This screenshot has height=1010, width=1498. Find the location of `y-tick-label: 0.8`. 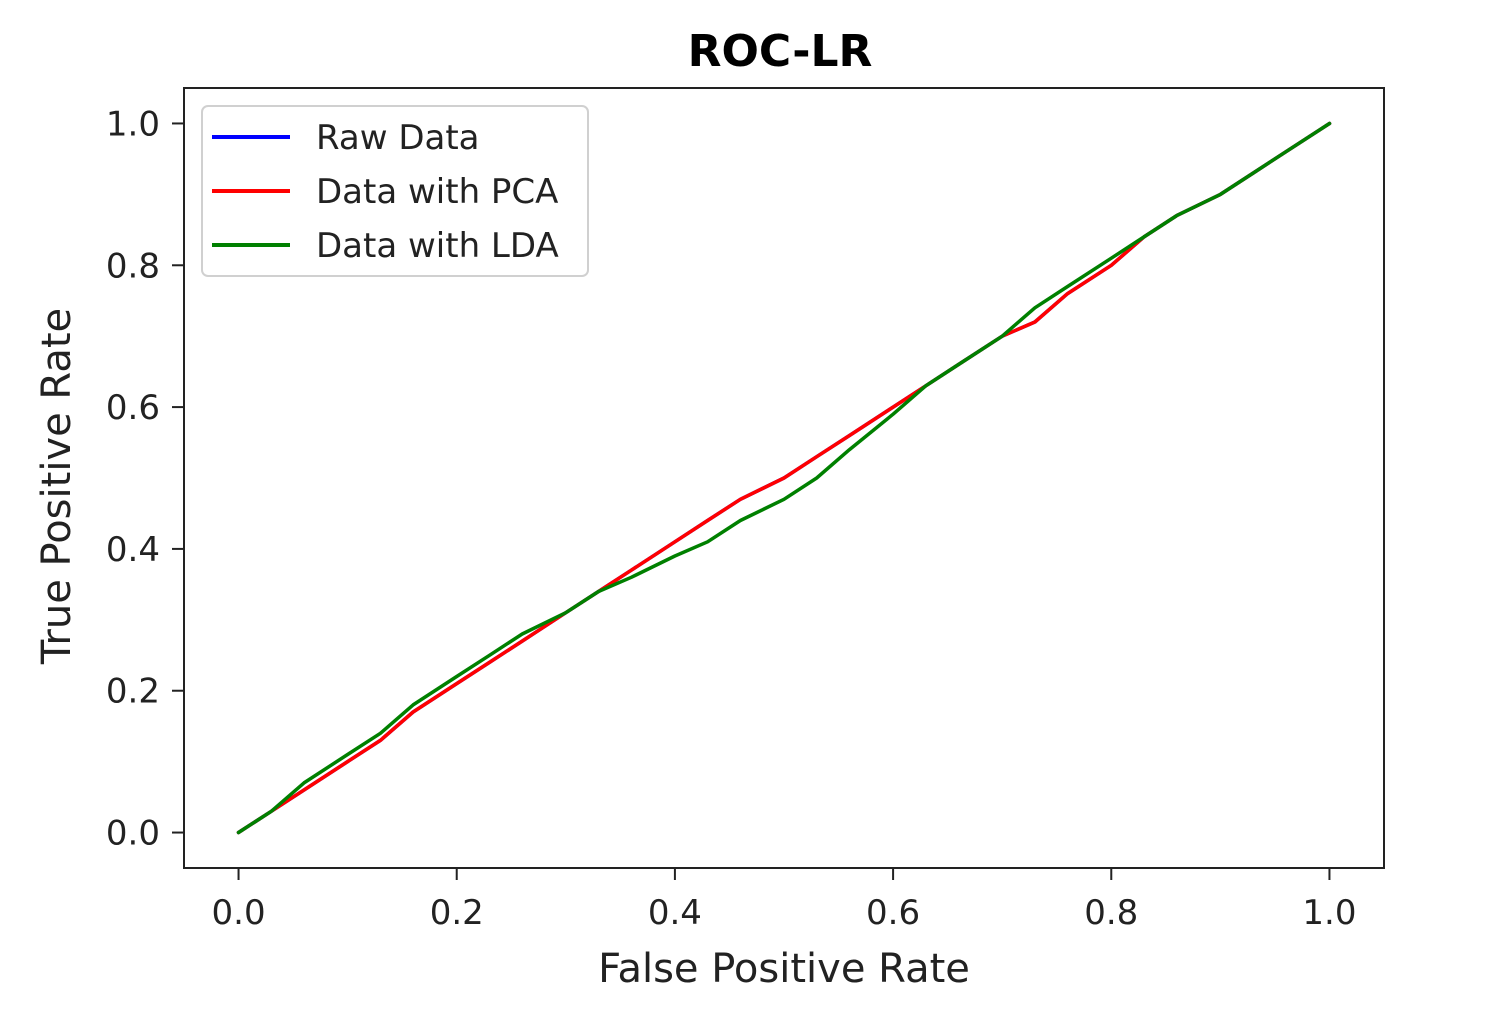

y-tick-label: 0.8 is located at coordinates (133, 266).